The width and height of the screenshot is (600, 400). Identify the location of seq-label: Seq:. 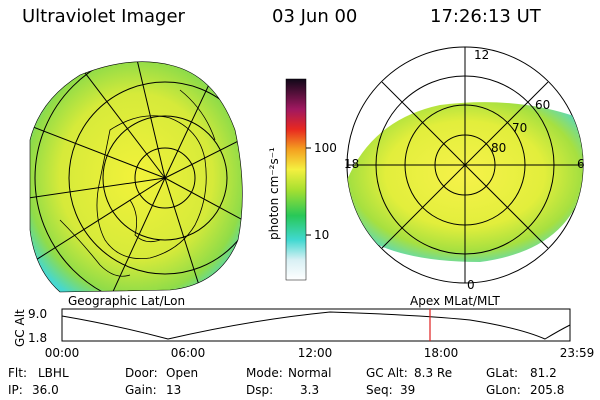
(379, 390).